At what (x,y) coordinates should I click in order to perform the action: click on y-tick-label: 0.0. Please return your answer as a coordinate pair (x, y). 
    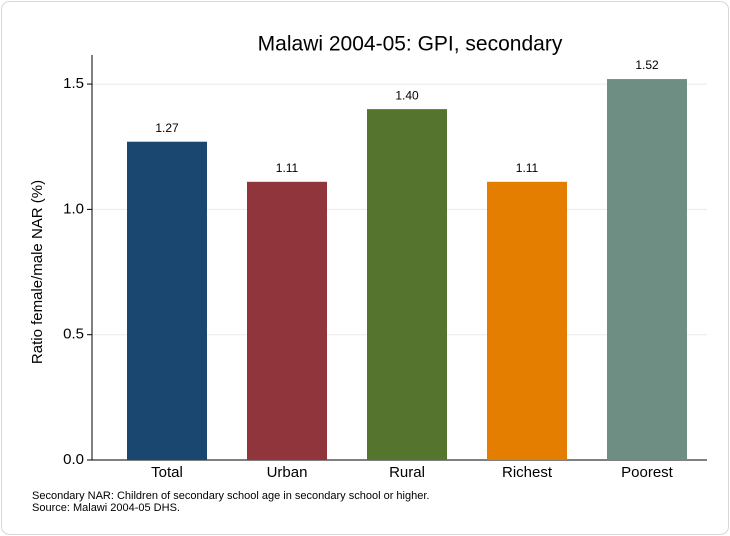
    Looking at the image, I should click on (73, 459).